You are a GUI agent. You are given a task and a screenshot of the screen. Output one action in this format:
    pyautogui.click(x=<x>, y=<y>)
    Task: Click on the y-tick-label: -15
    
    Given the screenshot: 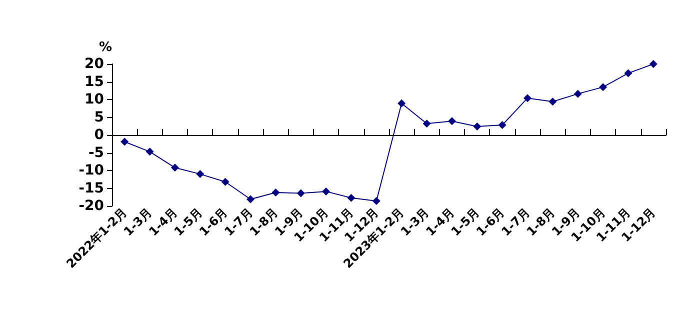 What is the action you would take?
    pyautogui.click(x=91, y=188)
    